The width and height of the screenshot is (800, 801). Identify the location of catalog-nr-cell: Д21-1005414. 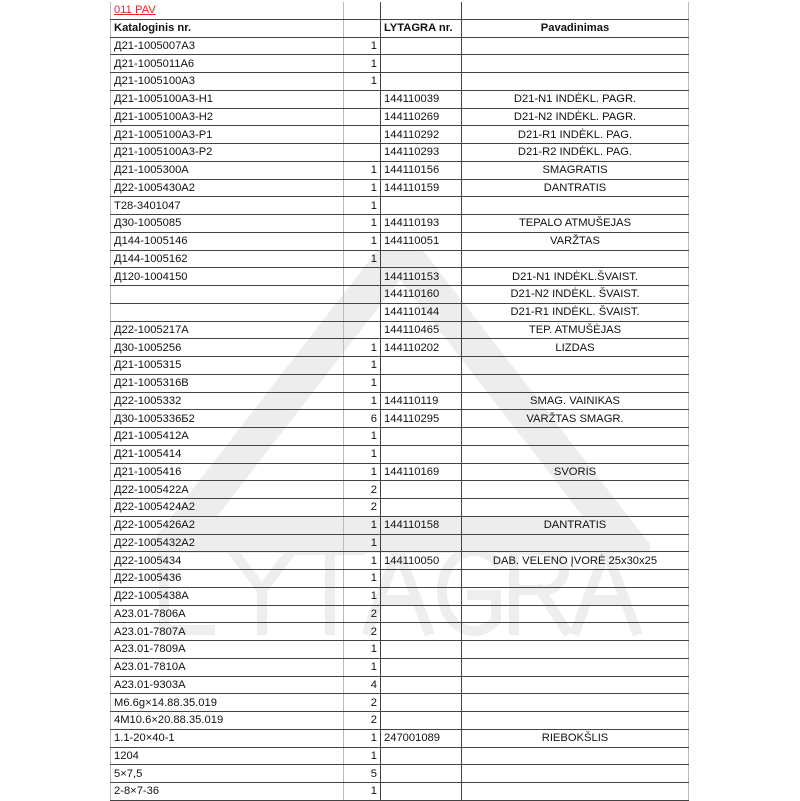
(227, 454).